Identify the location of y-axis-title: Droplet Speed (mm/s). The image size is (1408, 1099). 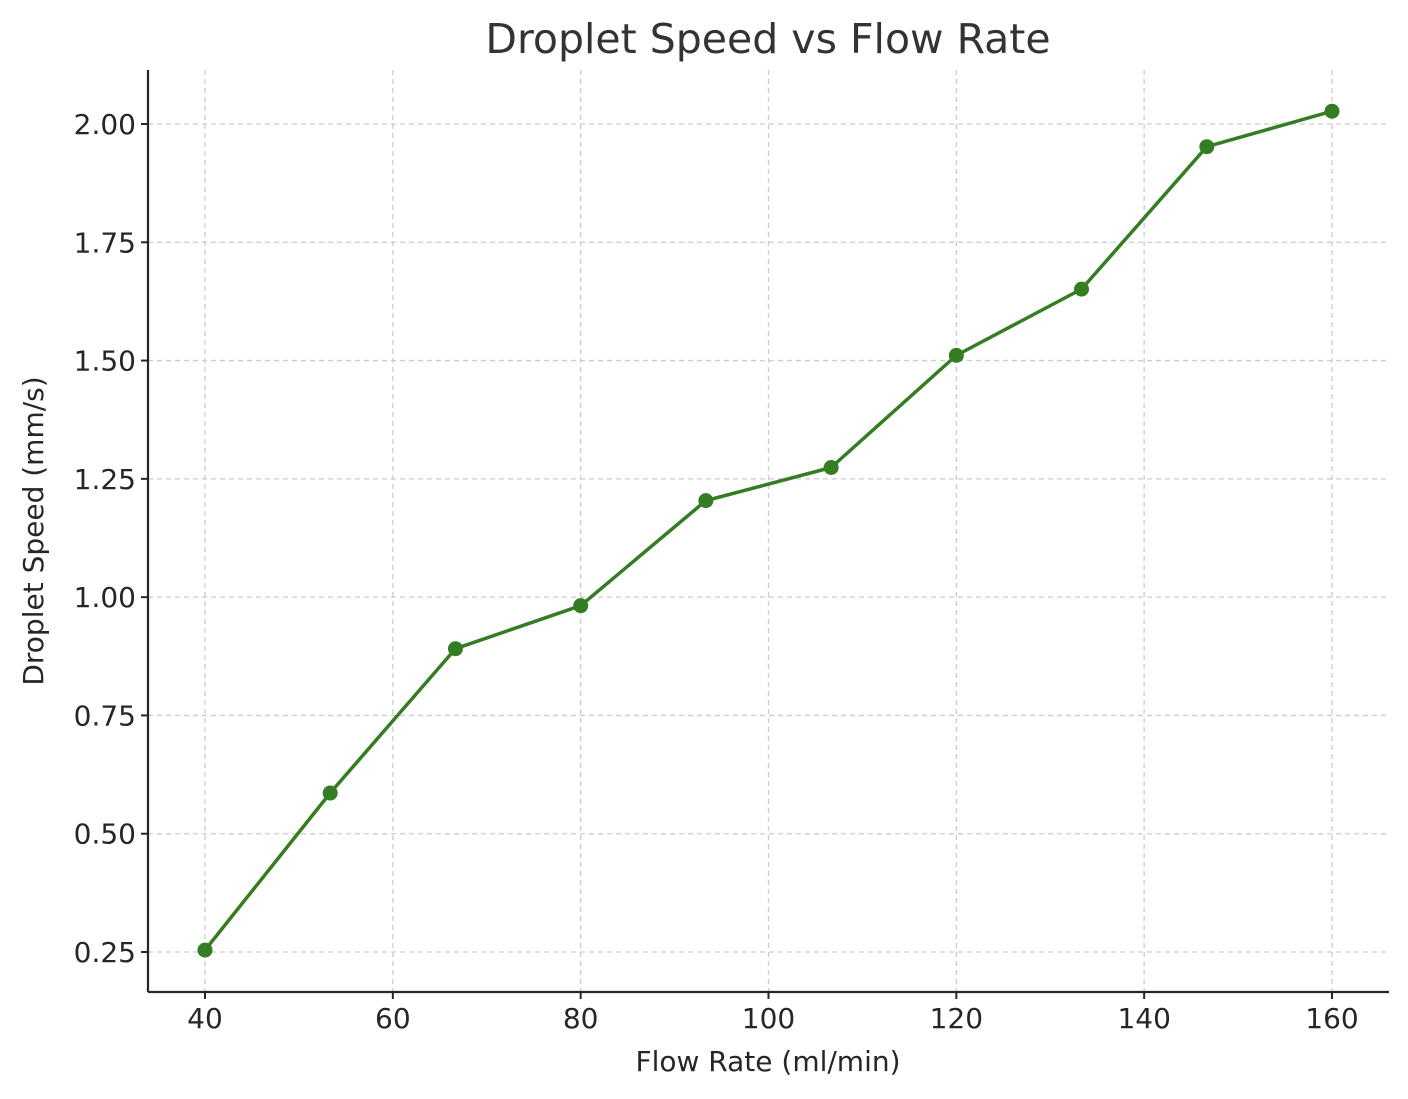
(33, 530).